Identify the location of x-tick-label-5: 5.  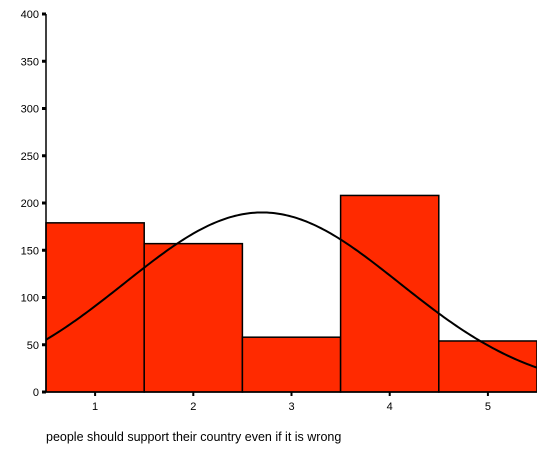
(488, 407).